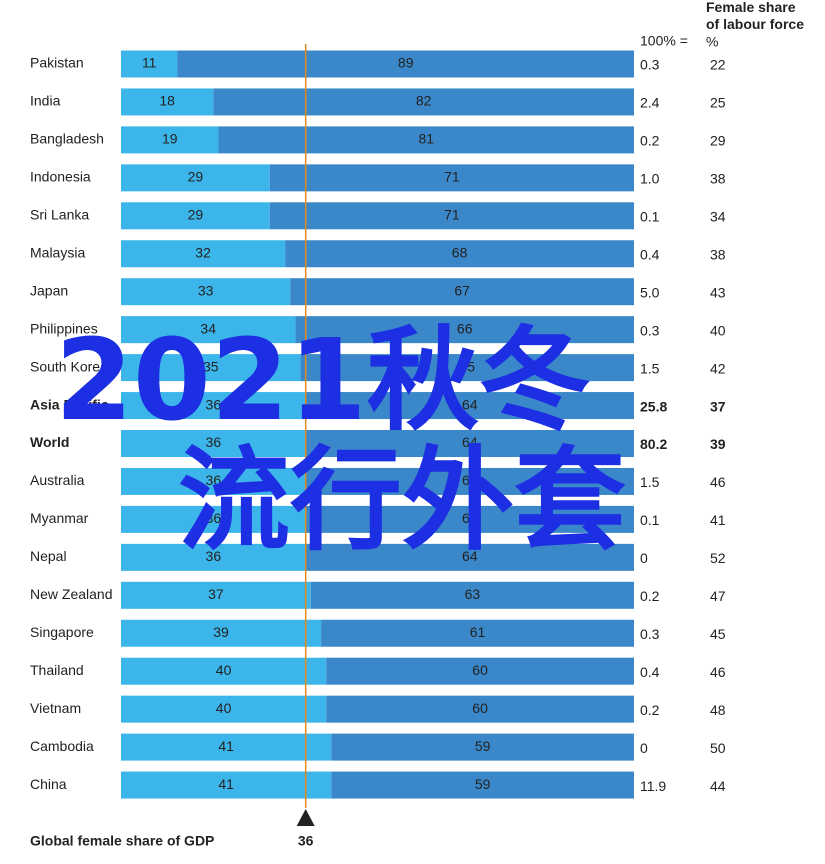 The height and width of the screenshot is (864, 825). Describe the element at coordinates (755, 16) in the screenshot. I see `labour-header: Female share of labour force` at that location.